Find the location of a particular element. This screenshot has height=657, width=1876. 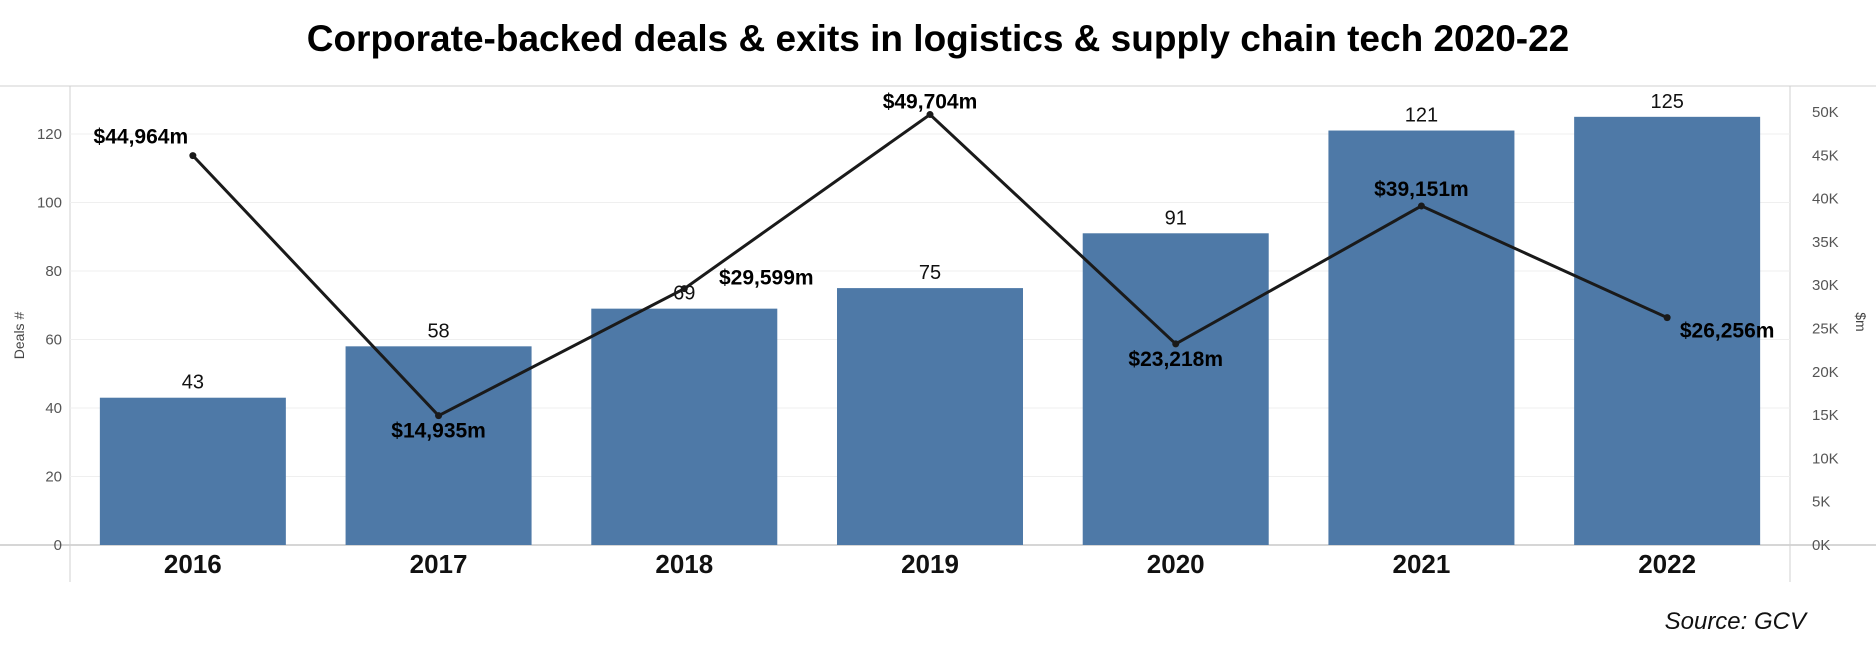

y-right-tick-label: 35K is located at coordinates (1825, 242).